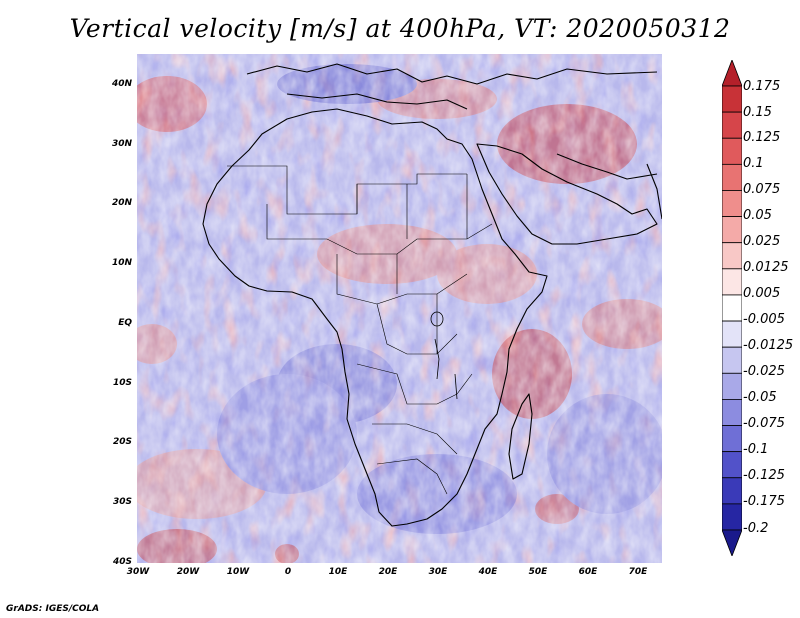  Describe the element at coordinates (122, 442) in the screenshot. I see `lat-label-20s: 20S` at that location.